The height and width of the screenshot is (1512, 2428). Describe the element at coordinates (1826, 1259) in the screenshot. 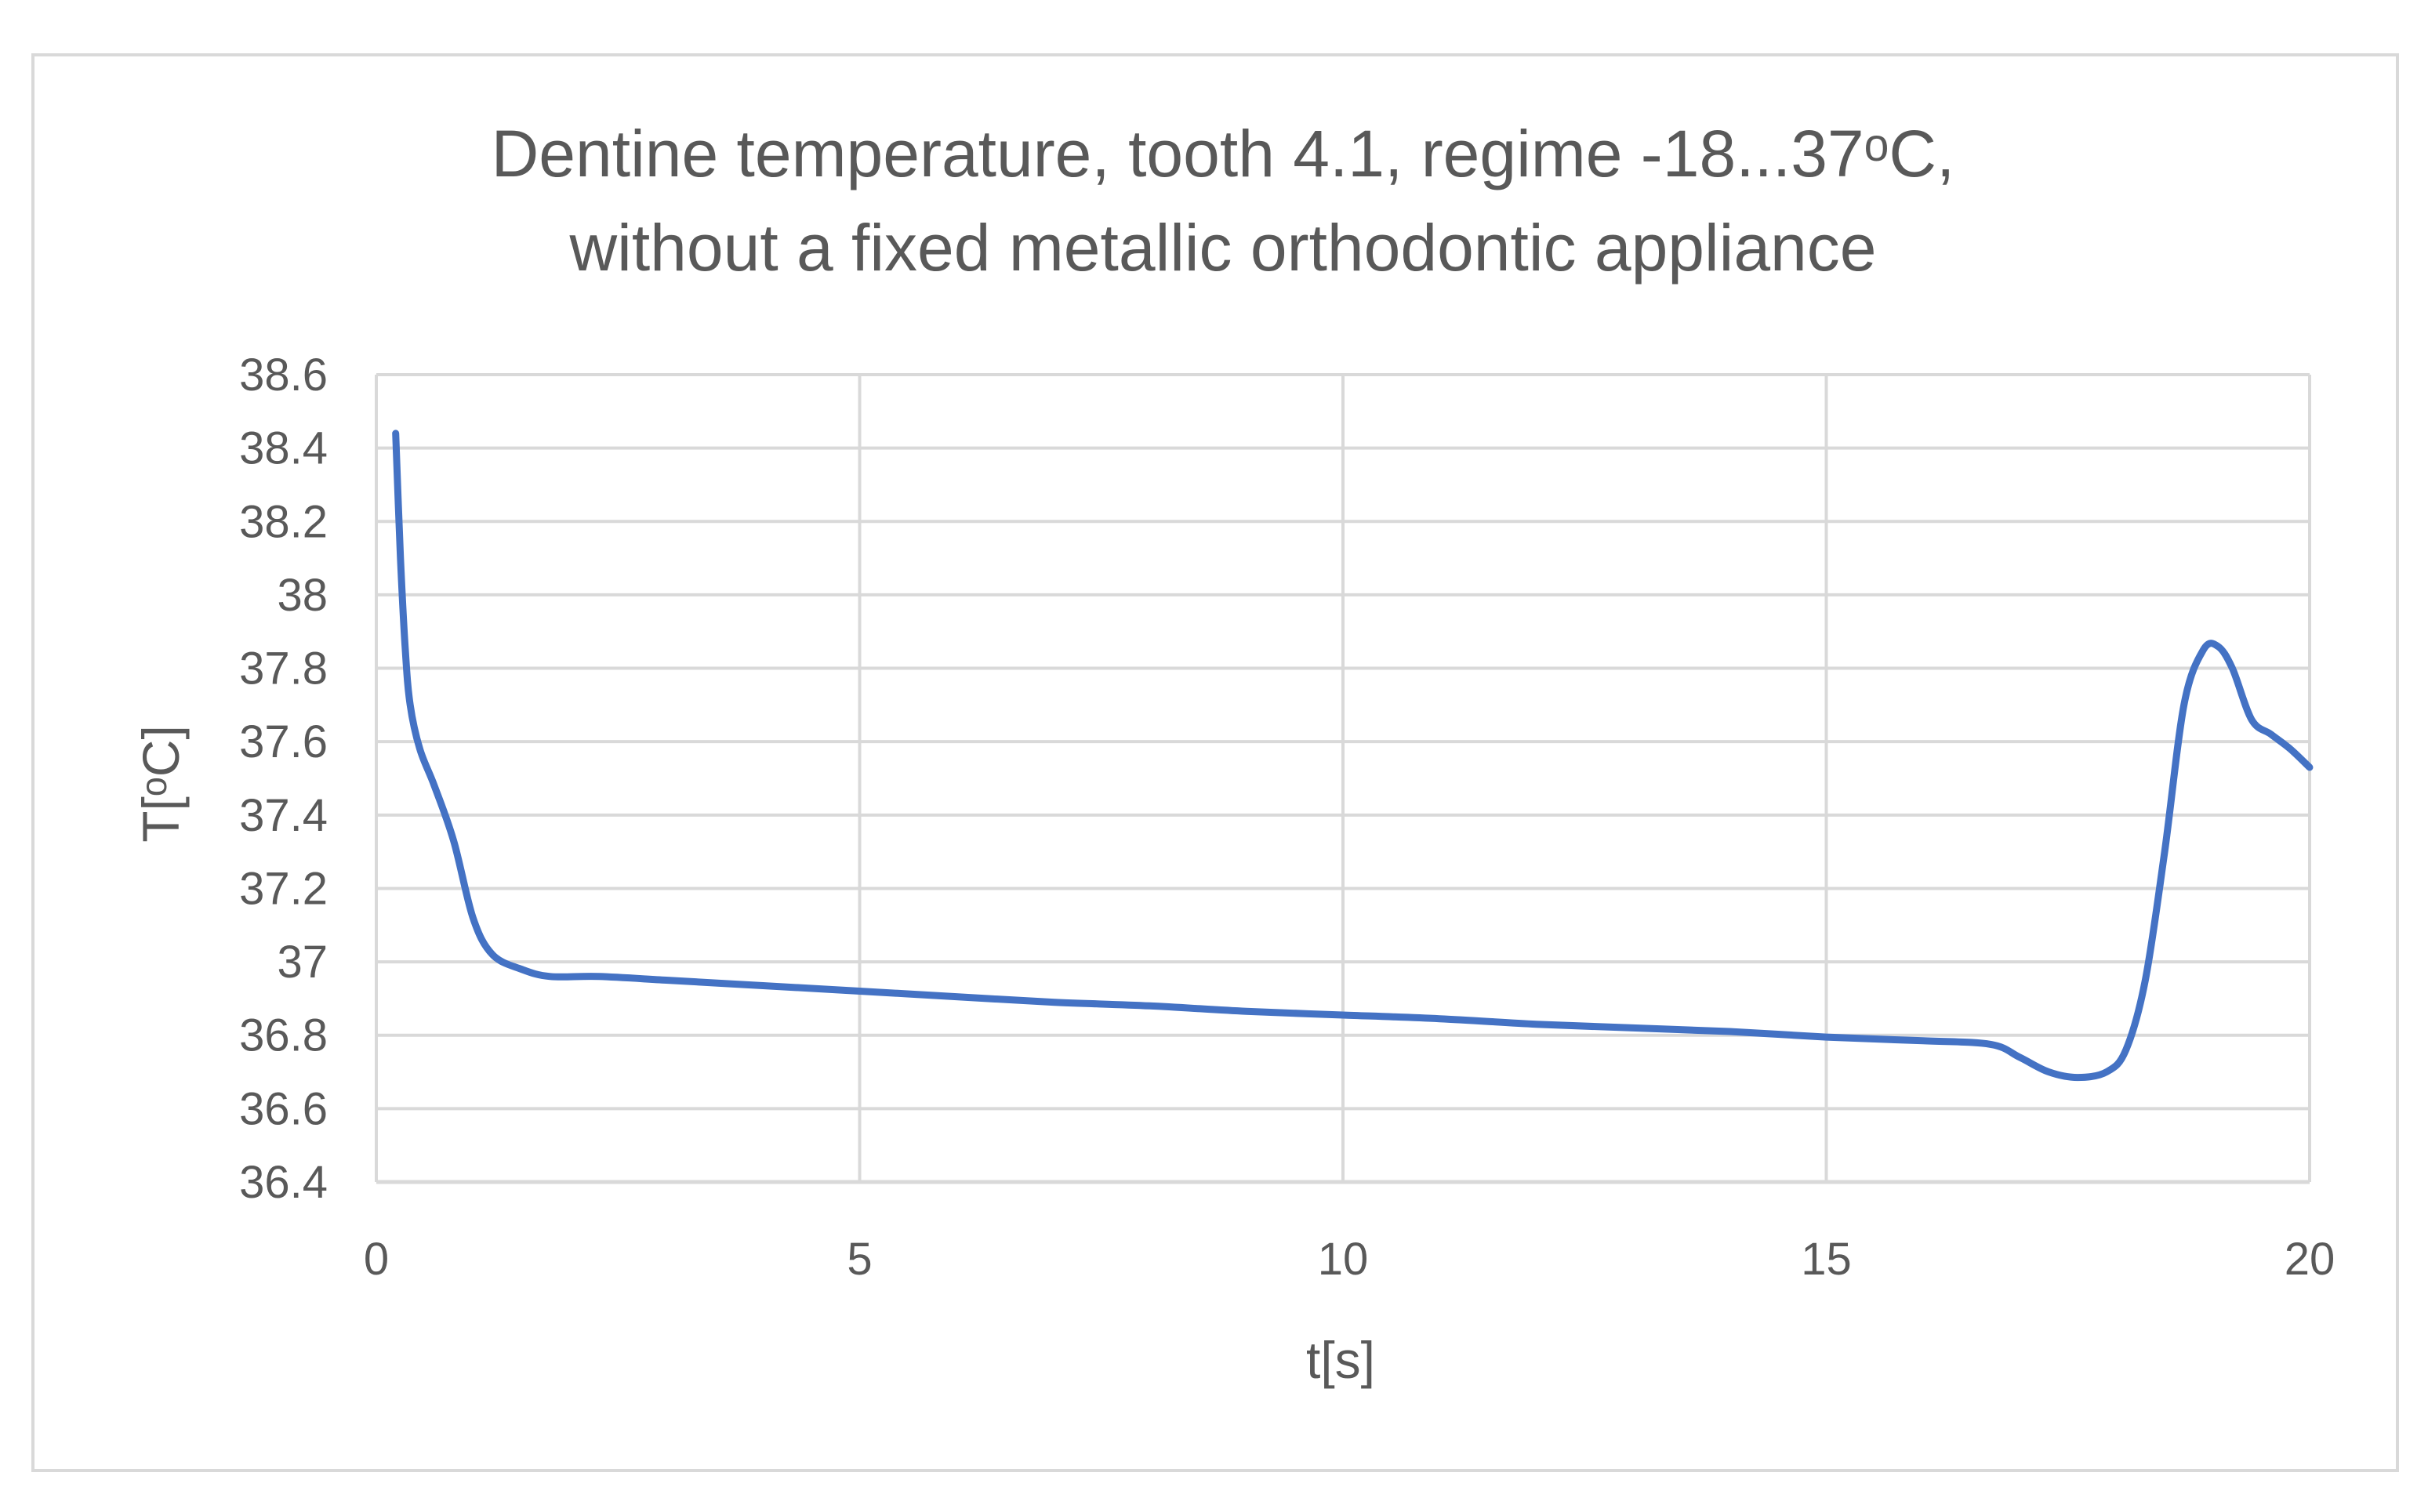

I see `x-tick-label: 15` at that location.